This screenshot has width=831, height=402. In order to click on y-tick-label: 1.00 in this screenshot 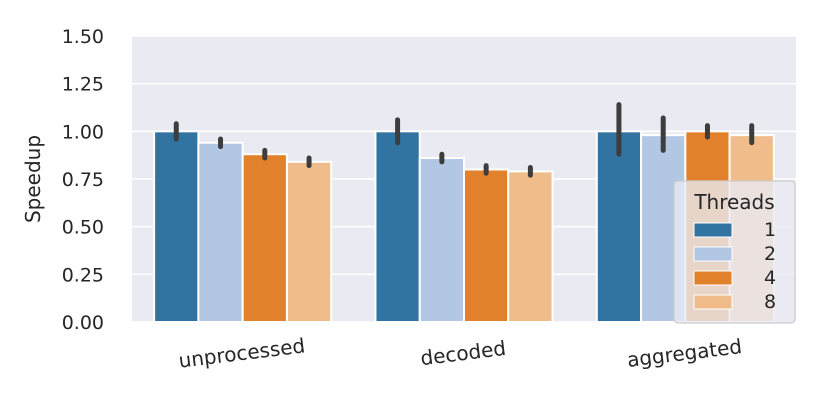, I will do `click(83, 132)`.